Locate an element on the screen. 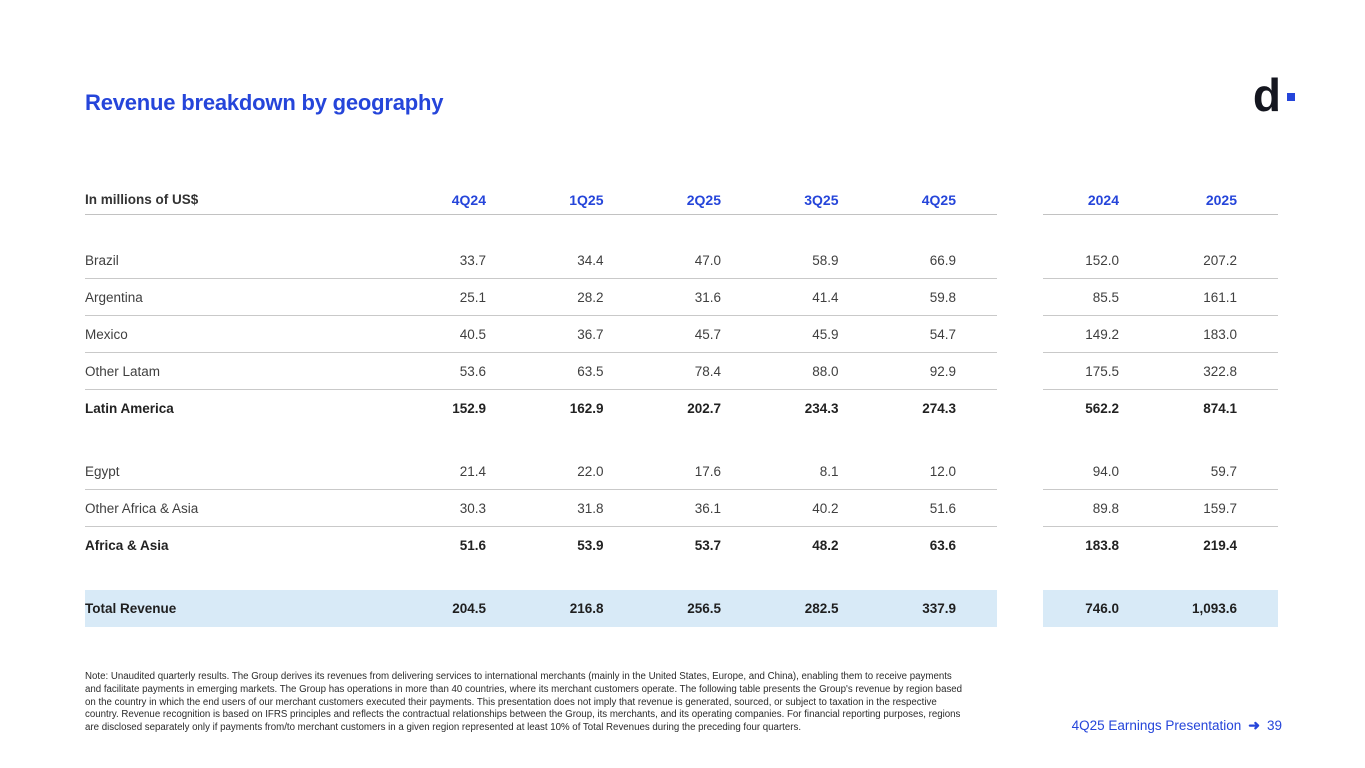 The height and width of the screenshot is (768, 1365). year-value: 183.0 is located at coordinates (1220, 334).